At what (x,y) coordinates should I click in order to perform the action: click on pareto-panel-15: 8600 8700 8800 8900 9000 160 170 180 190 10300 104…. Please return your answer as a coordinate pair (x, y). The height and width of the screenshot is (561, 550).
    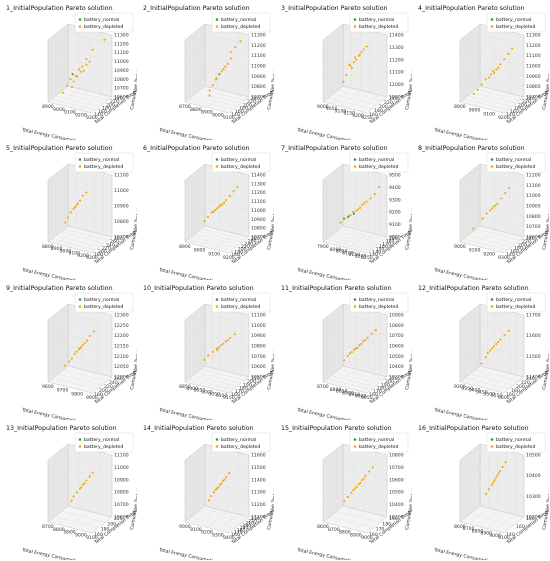
    Looking at the image, I should click on (343, 490).